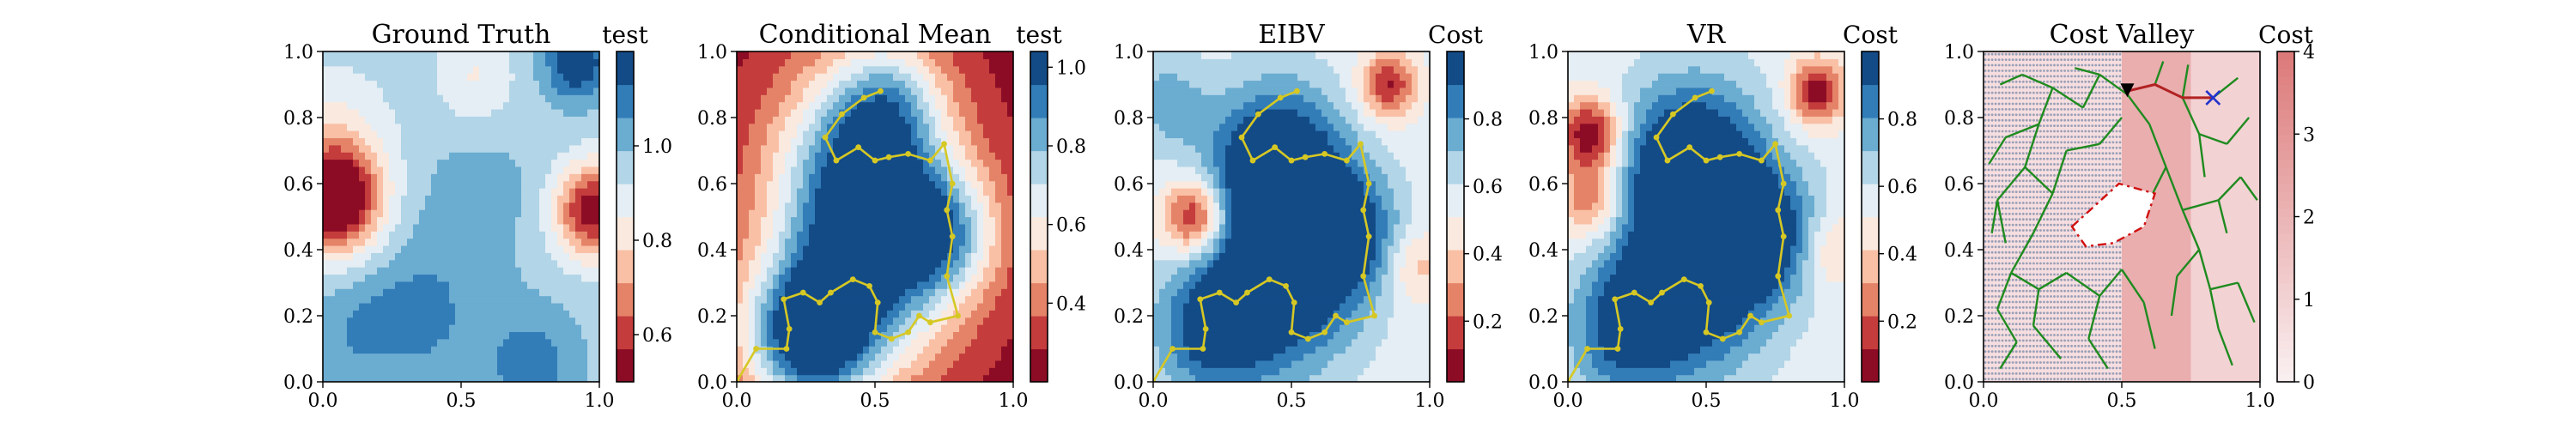 The height and width of the screenshot is (429, 2576). I want to click on planned-route, so click(2170, 91).